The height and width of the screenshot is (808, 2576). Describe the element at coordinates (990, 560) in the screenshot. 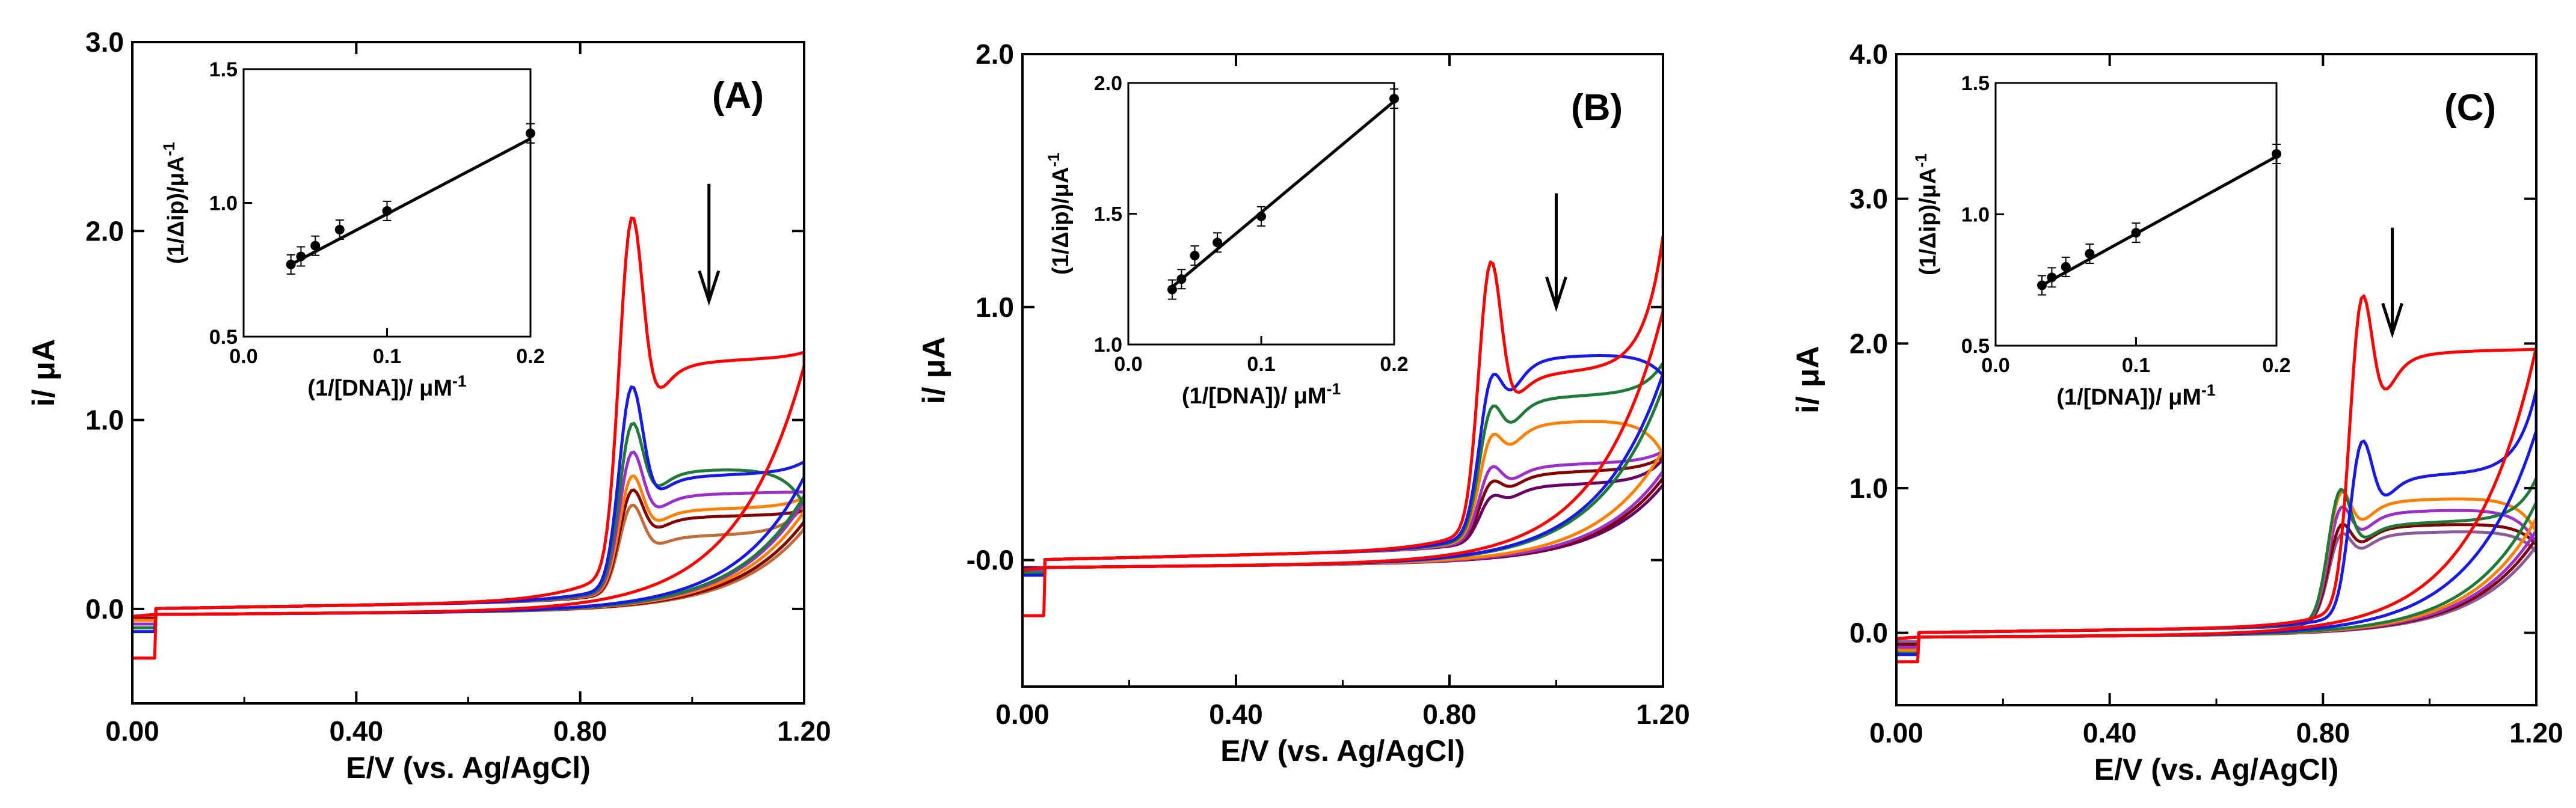

I see `y-tick-label: -0.0` at that location.